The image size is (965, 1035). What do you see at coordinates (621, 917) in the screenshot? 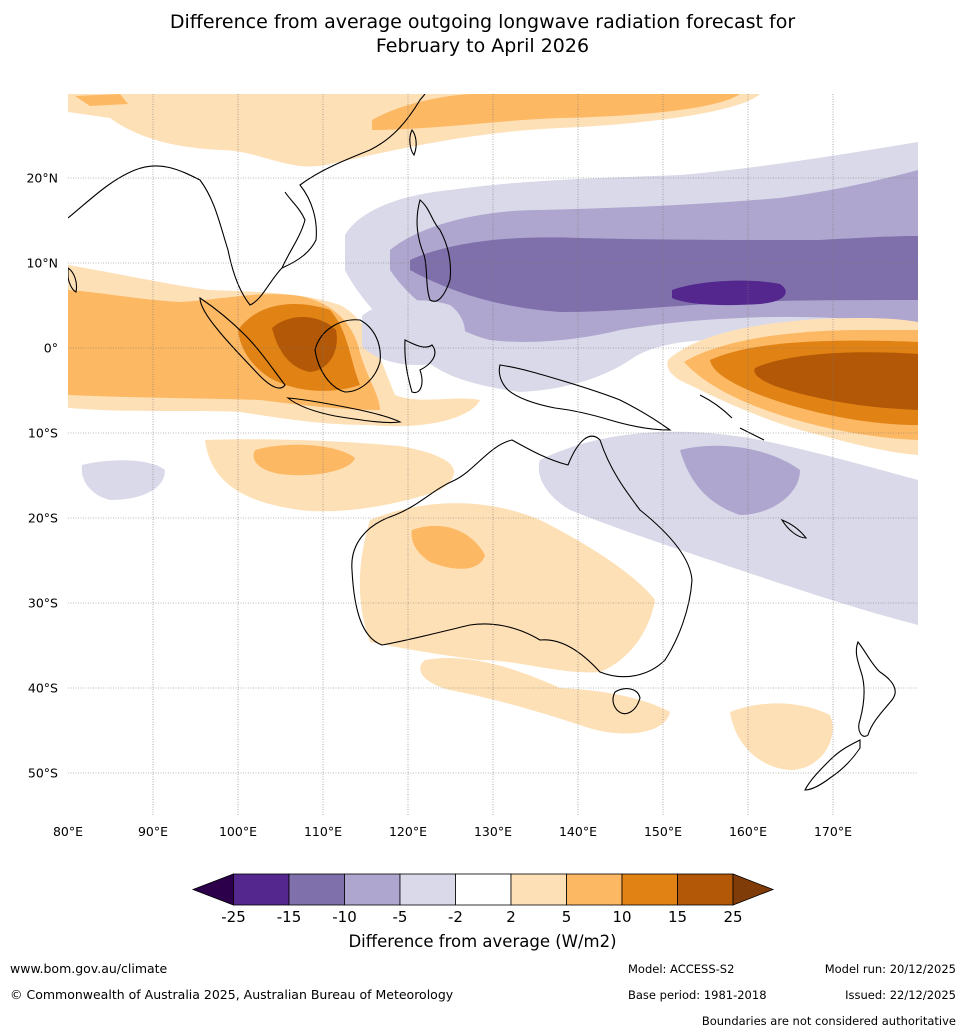
I see `colorbar-tick-label: 10` at bounding box center [621, 917].